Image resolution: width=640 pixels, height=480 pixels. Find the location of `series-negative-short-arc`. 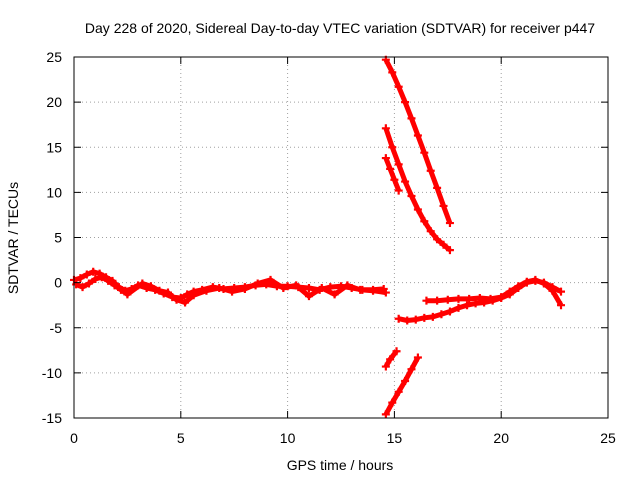

series-negative-short-arc is located at coordinates (391, 359).